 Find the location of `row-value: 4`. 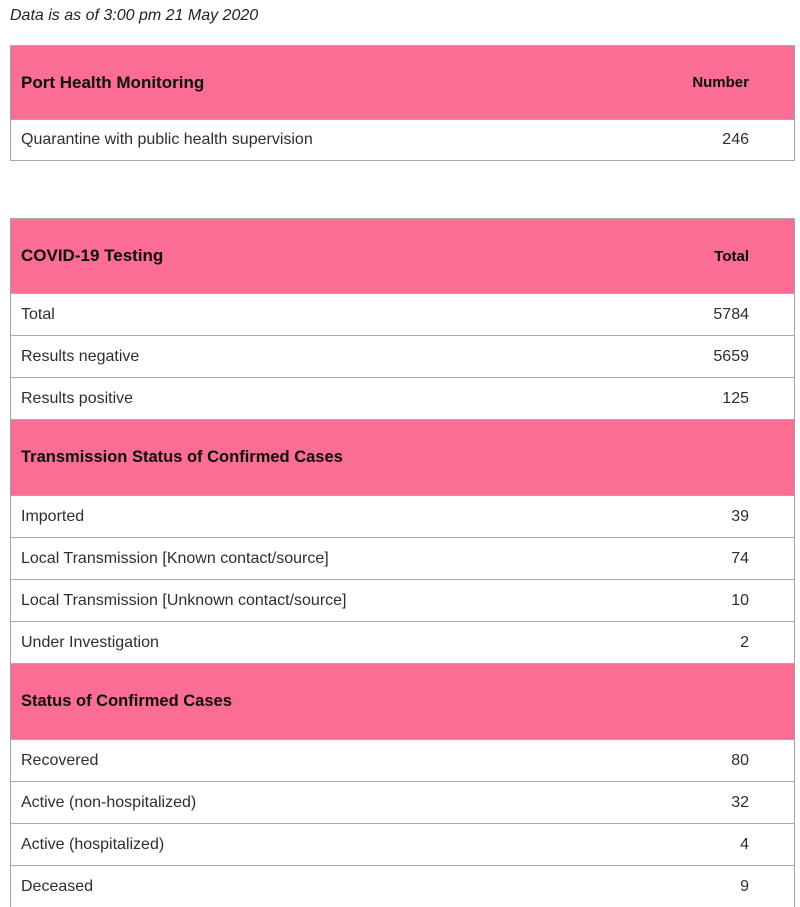

row-value: 4 is located at coordinates (727, 844).